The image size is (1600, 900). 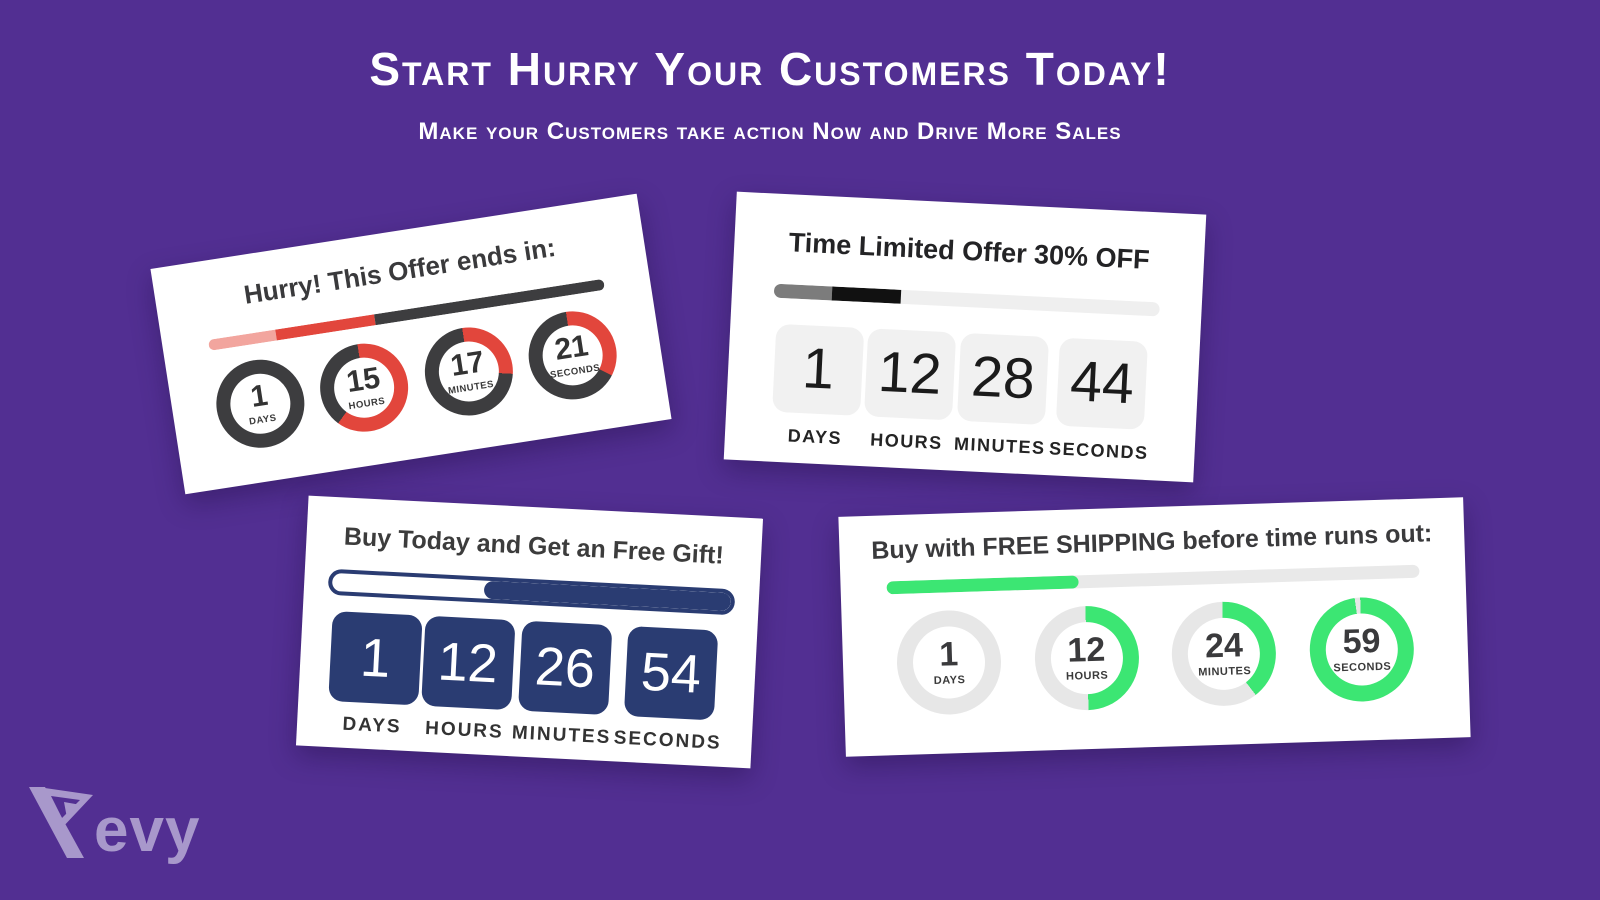 I want to click on countdown-unit-minutes: 26 MINUTES, so click(x=564, y=684).